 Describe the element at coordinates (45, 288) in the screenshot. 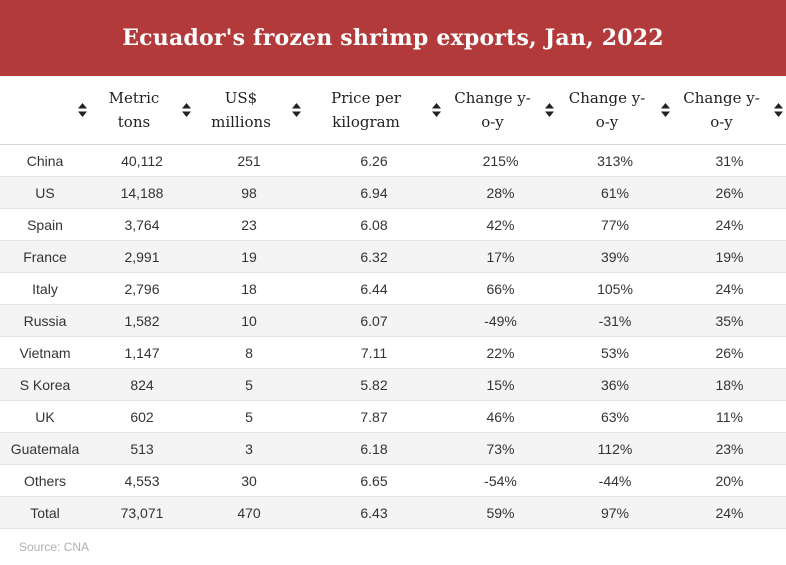

I see `row-label-cell: Italy` at that location.